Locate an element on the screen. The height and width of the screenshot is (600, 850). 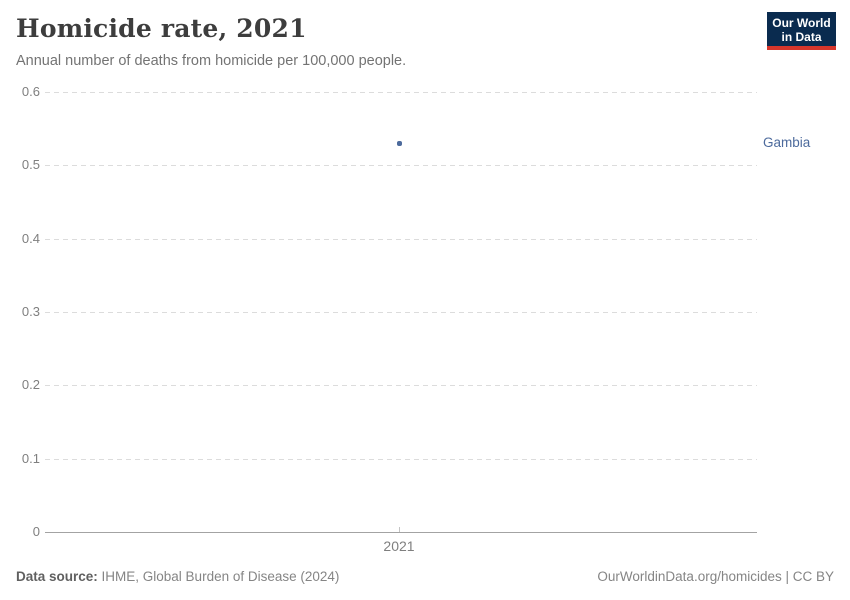
x-tick-label: 2021 is located at coordinates (399, 546).